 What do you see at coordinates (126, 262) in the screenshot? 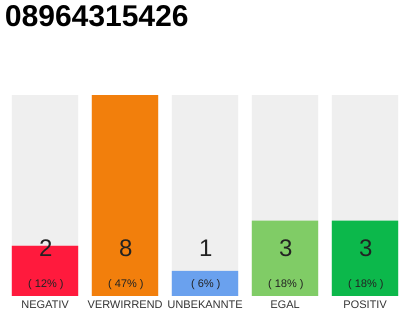
I see `data-label: 8 ( 47% )` at bounding box center [126, 262].